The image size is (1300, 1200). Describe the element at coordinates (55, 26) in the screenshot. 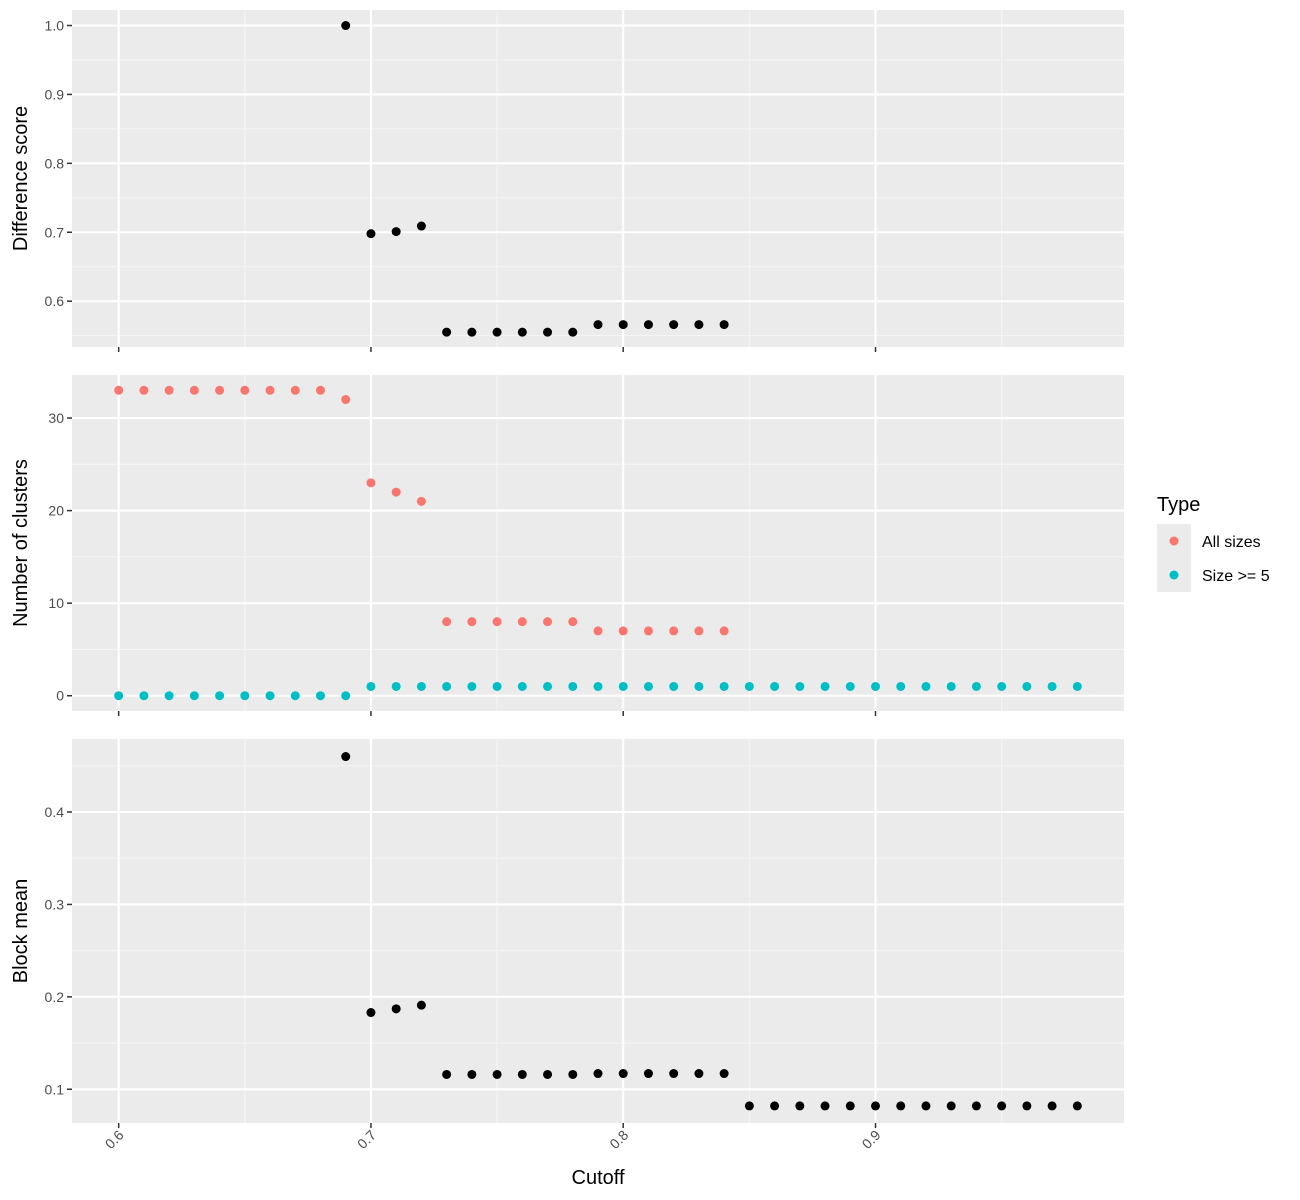

I see `y-tick-label: 1.0` at that location.